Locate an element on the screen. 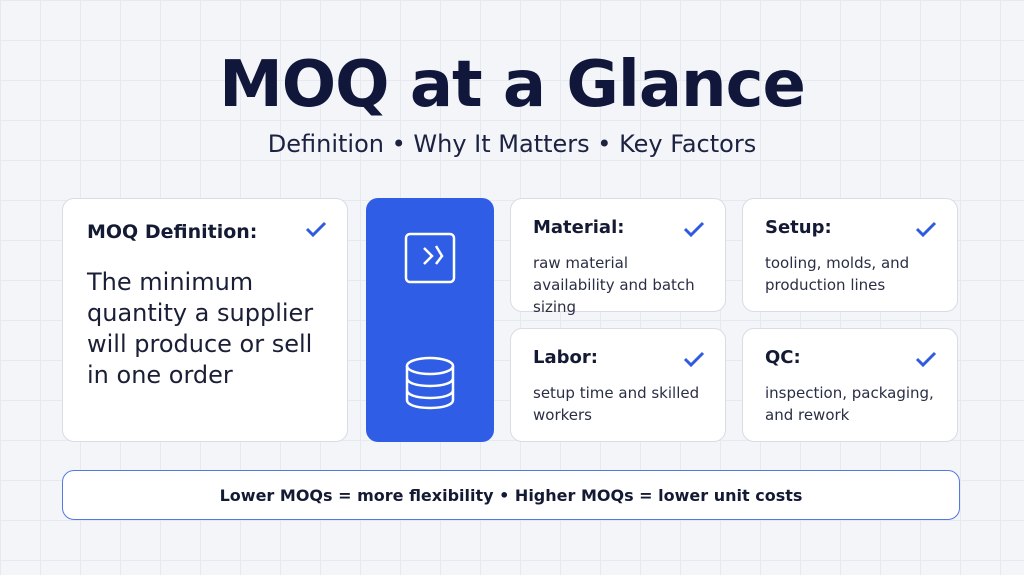 This screenshot has width=1024, height=575. factor-text: inspection, packaging, and rework is located at coordinates (849, 404).